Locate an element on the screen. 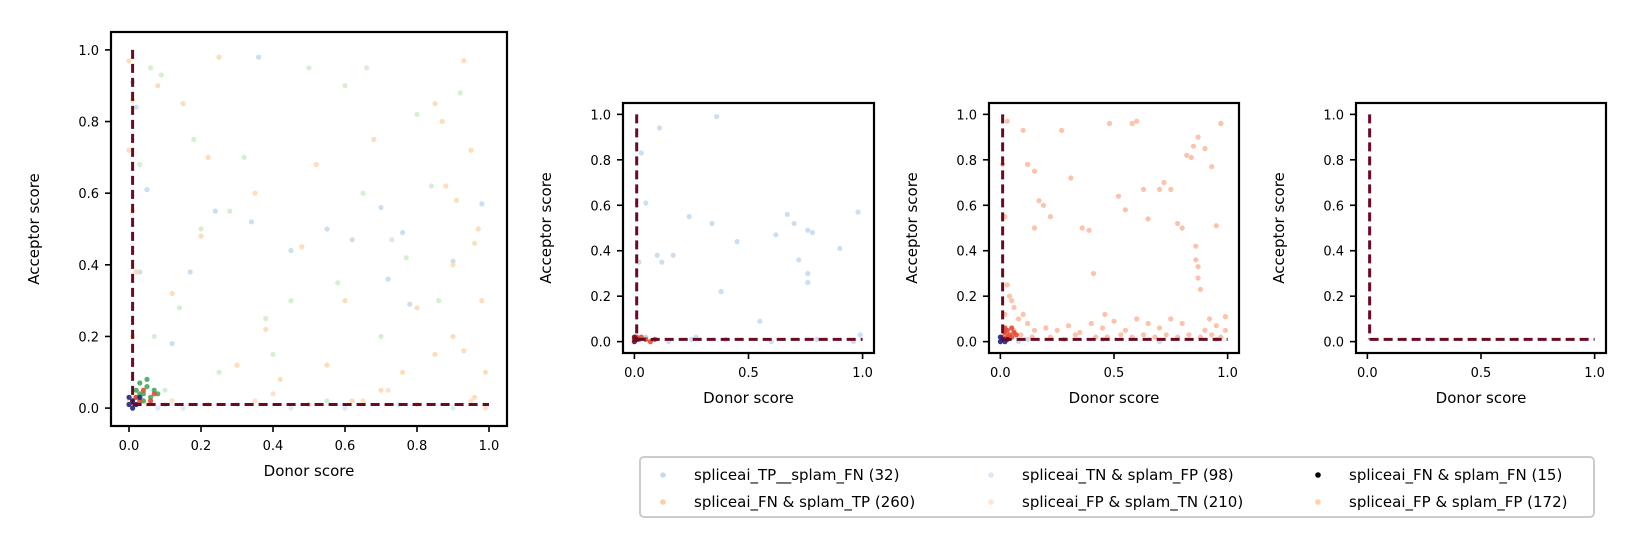 The image size is (1629, 544). y-tick-label: 0.4 is located at coordinates (88, 266).